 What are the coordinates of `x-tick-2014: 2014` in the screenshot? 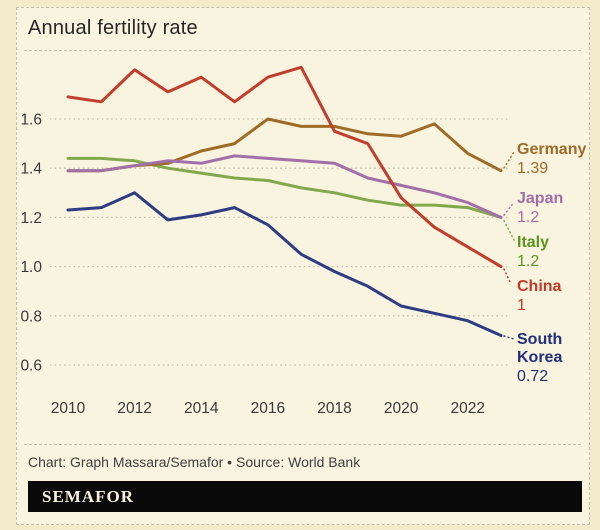 It's located at (201, 408).